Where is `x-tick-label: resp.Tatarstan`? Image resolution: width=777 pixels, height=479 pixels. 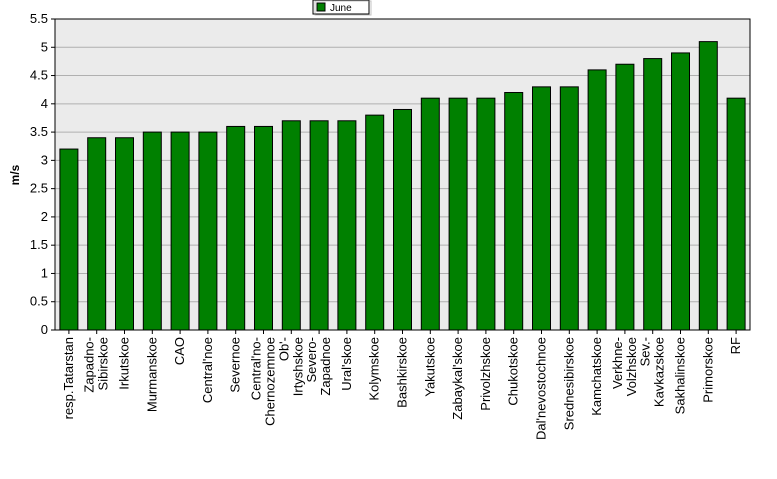 x-tick-label: resp.Tatarstan is located at coordinates (68, 378).